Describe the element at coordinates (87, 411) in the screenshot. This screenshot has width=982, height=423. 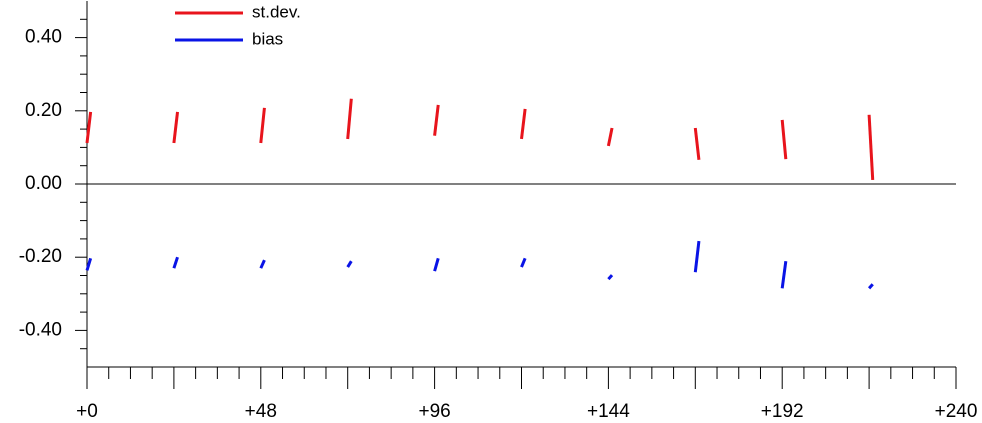
I see `x-tick-label: +0` at that location.